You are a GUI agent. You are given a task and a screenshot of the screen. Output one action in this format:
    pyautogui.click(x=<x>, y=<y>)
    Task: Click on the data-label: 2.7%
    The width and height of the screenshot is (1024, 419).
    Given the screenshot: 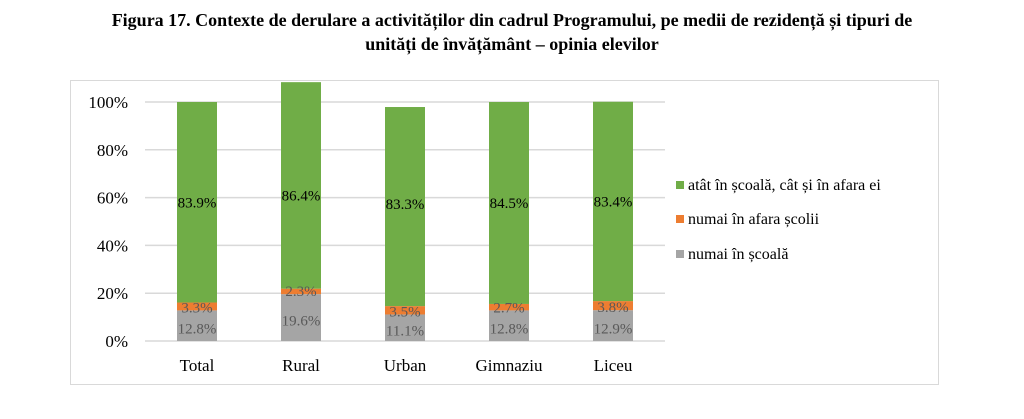 What is the action you would take?
    pyautogui.click(x=508, y=308)
    